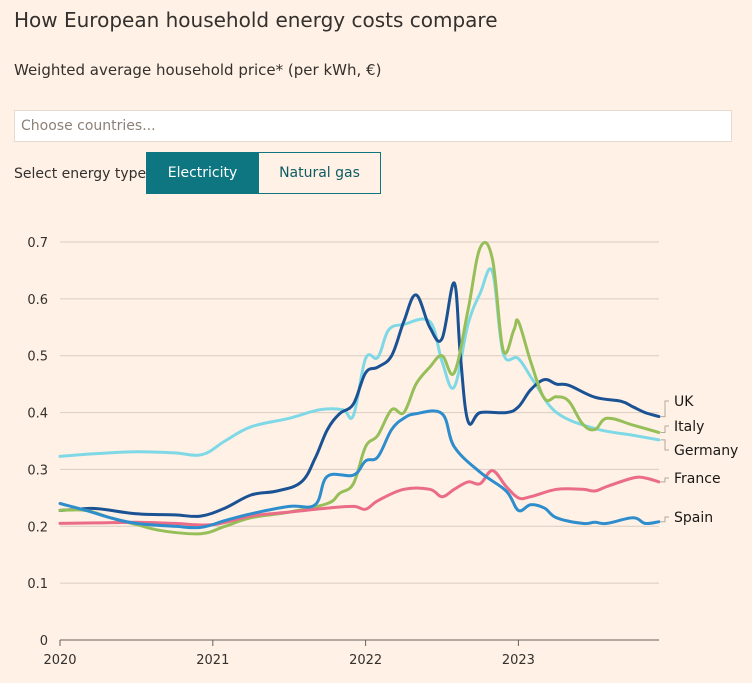 The image size is (752, 683). I want to click on series-line-spain, so click(359, 469).